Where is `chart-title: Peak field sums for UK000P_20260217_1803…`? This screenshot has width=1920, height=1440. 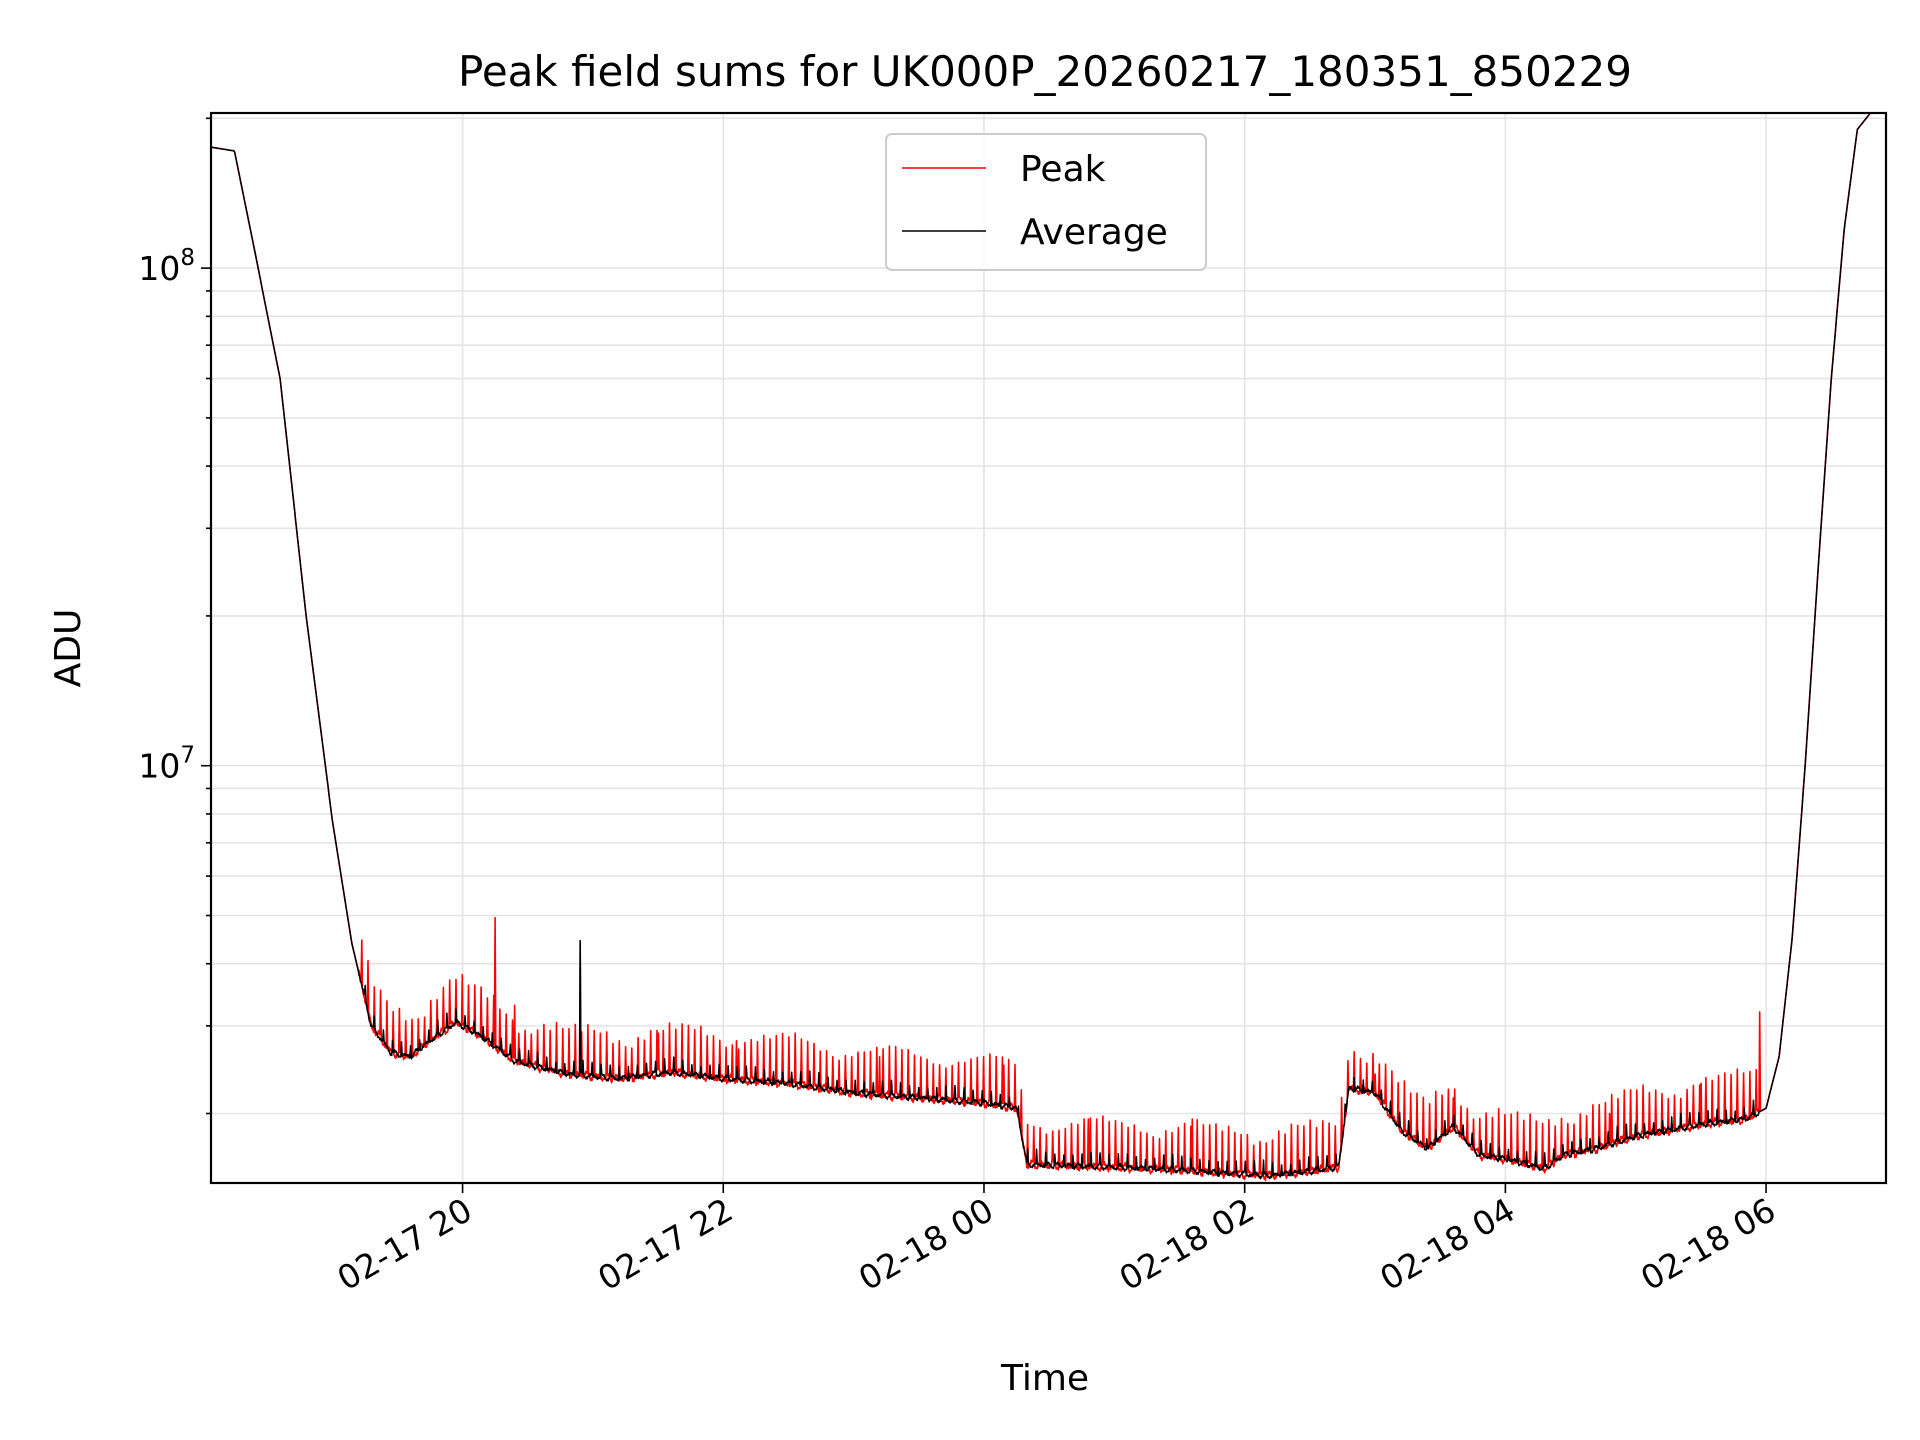
chart-title: Peak field sums for UK000P_20260217_1803… is located at coordinates (1045, 71).